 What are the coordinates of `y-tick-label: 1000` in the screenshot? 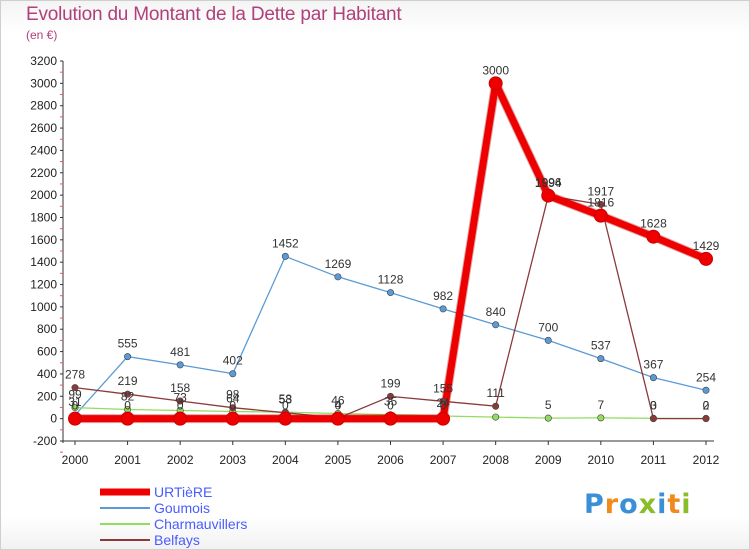 It's located at (43, 307).